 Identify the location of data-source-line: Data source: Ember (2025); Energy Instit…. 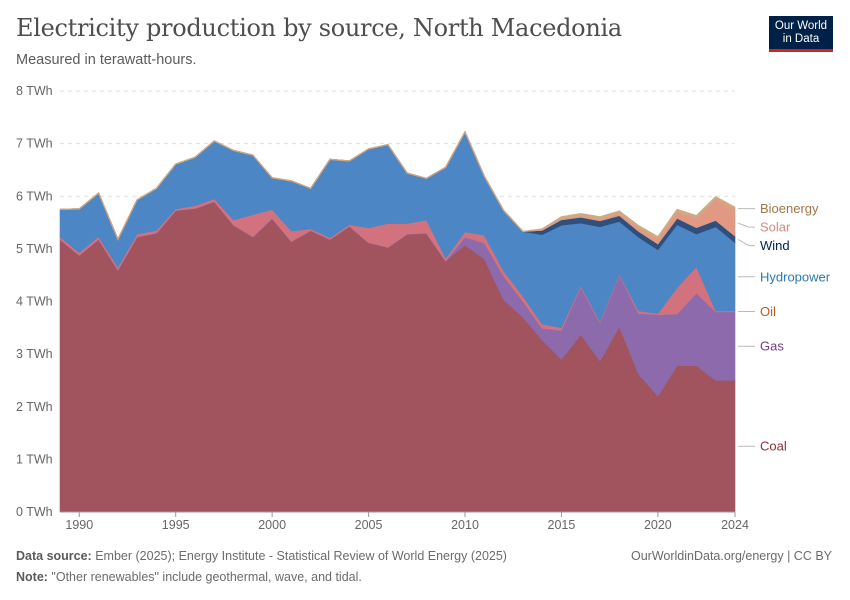
(261, 556).